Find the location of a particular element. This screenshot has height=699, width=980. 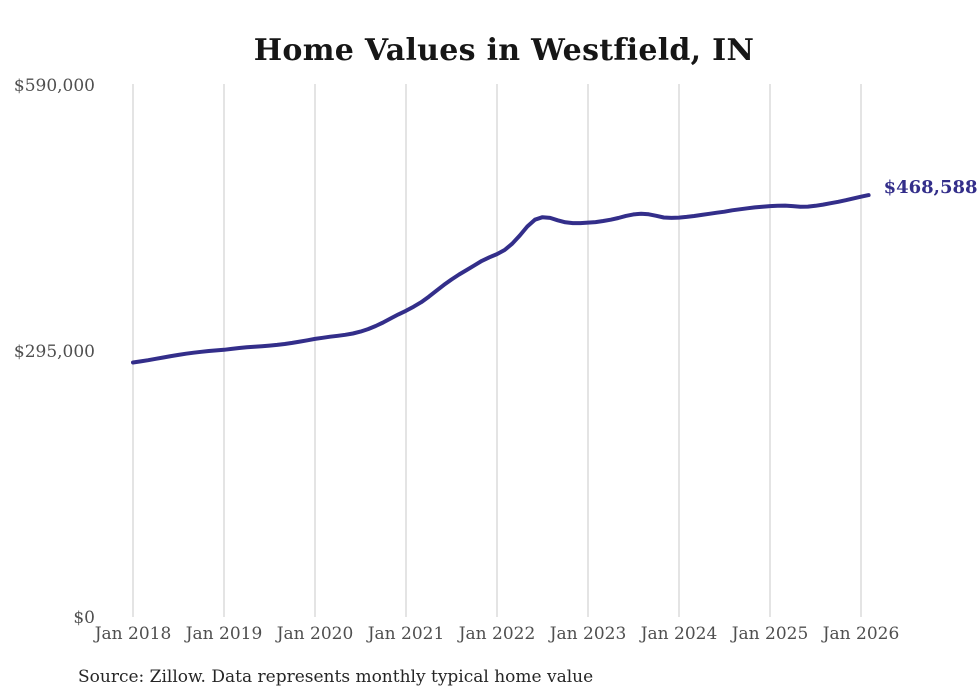

x-axis-tick-jan-2023: Jan 2023 is located at coordinates (588, 634).